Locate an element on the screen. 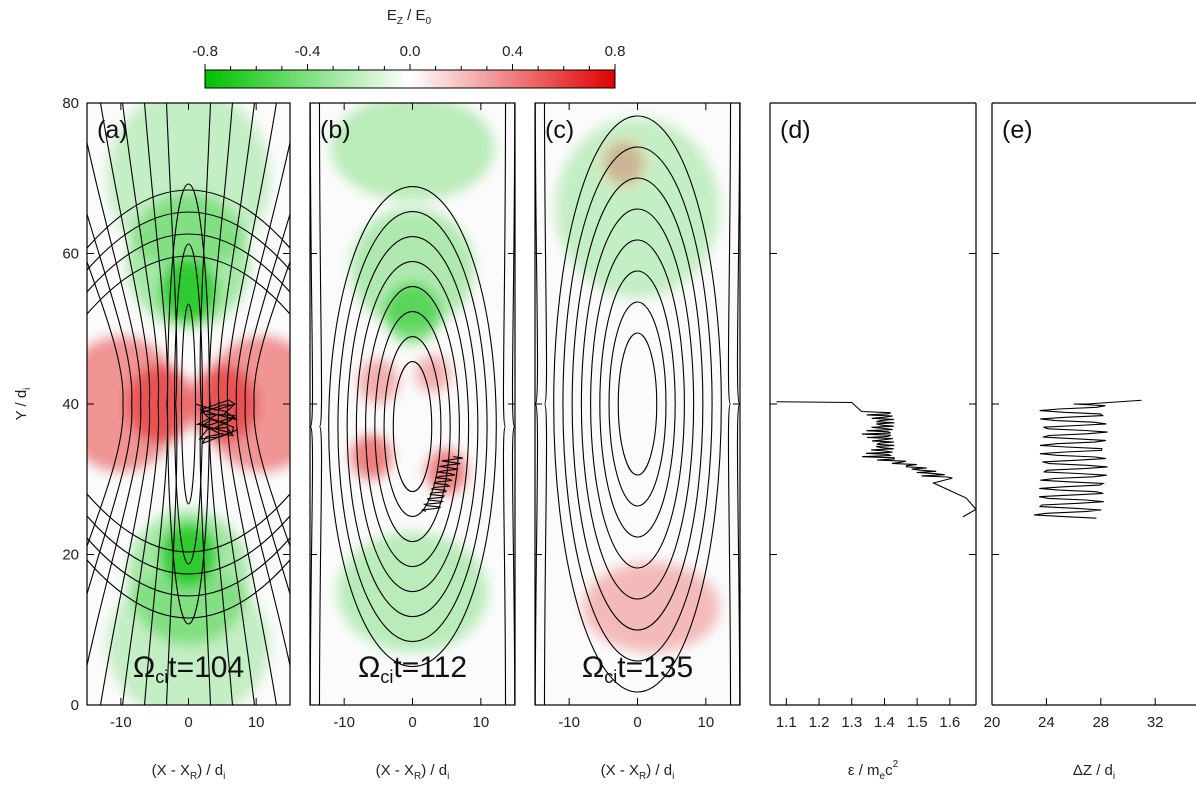 The image size is (1196, 785). panel-b: -10 0 10 (X - XR) / di (b) Ωcit=112 is located at coordinates (412, 442).